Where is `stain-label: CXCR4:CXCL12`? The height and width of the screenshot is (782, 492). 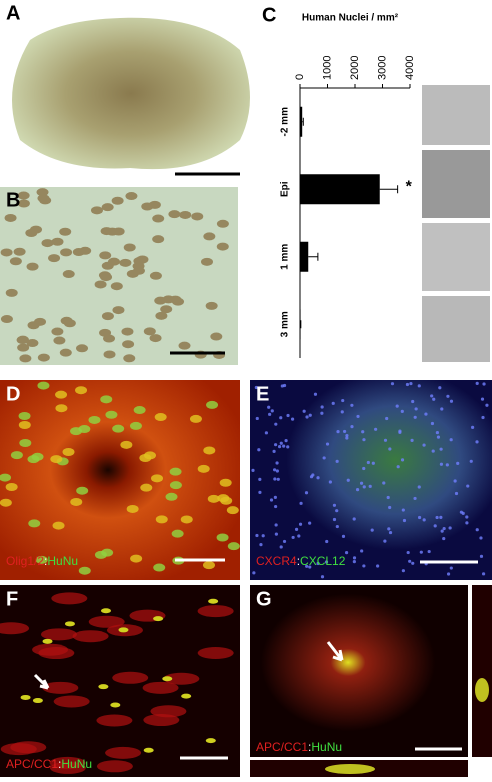
stain-label: CXCR4:CXCL12 is located at coordinates (301, 561).